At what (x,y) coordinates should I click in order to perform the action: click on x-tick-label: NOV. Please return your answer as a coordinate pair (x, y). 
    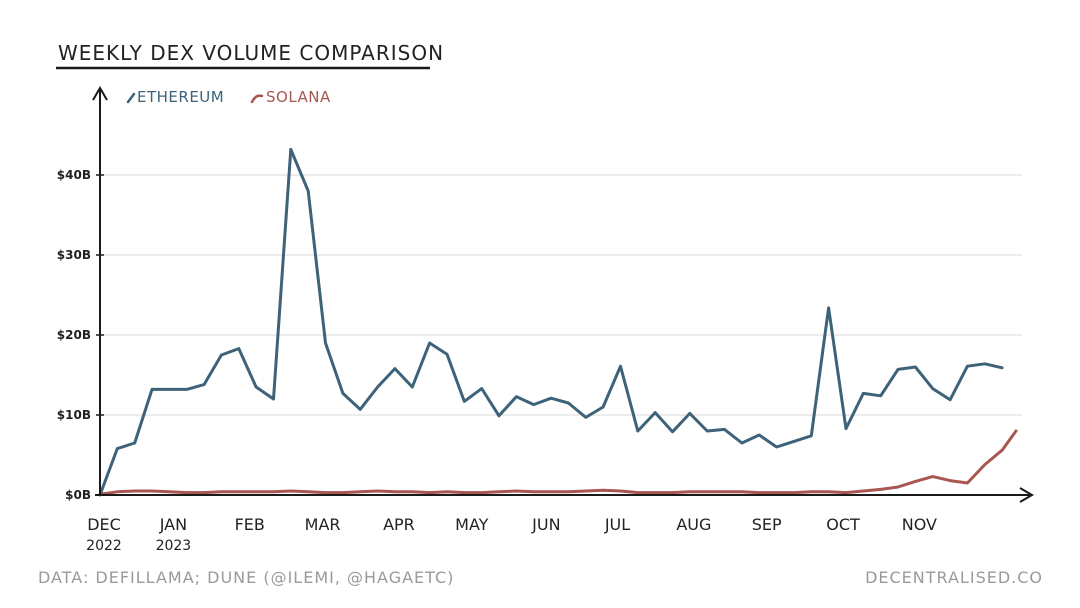
    Looking at the image, I should click on (919, 524).